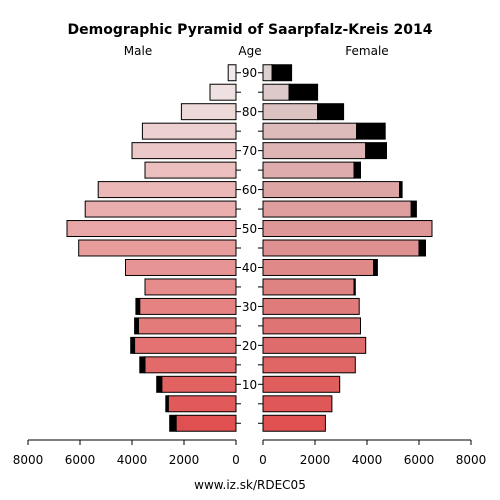 The image size is (500, 500). What do you see at coordinates (184, 460) in the screenshot?
I see `male-x-tick-label-2000: 2000` at bounding box center [184, 460].